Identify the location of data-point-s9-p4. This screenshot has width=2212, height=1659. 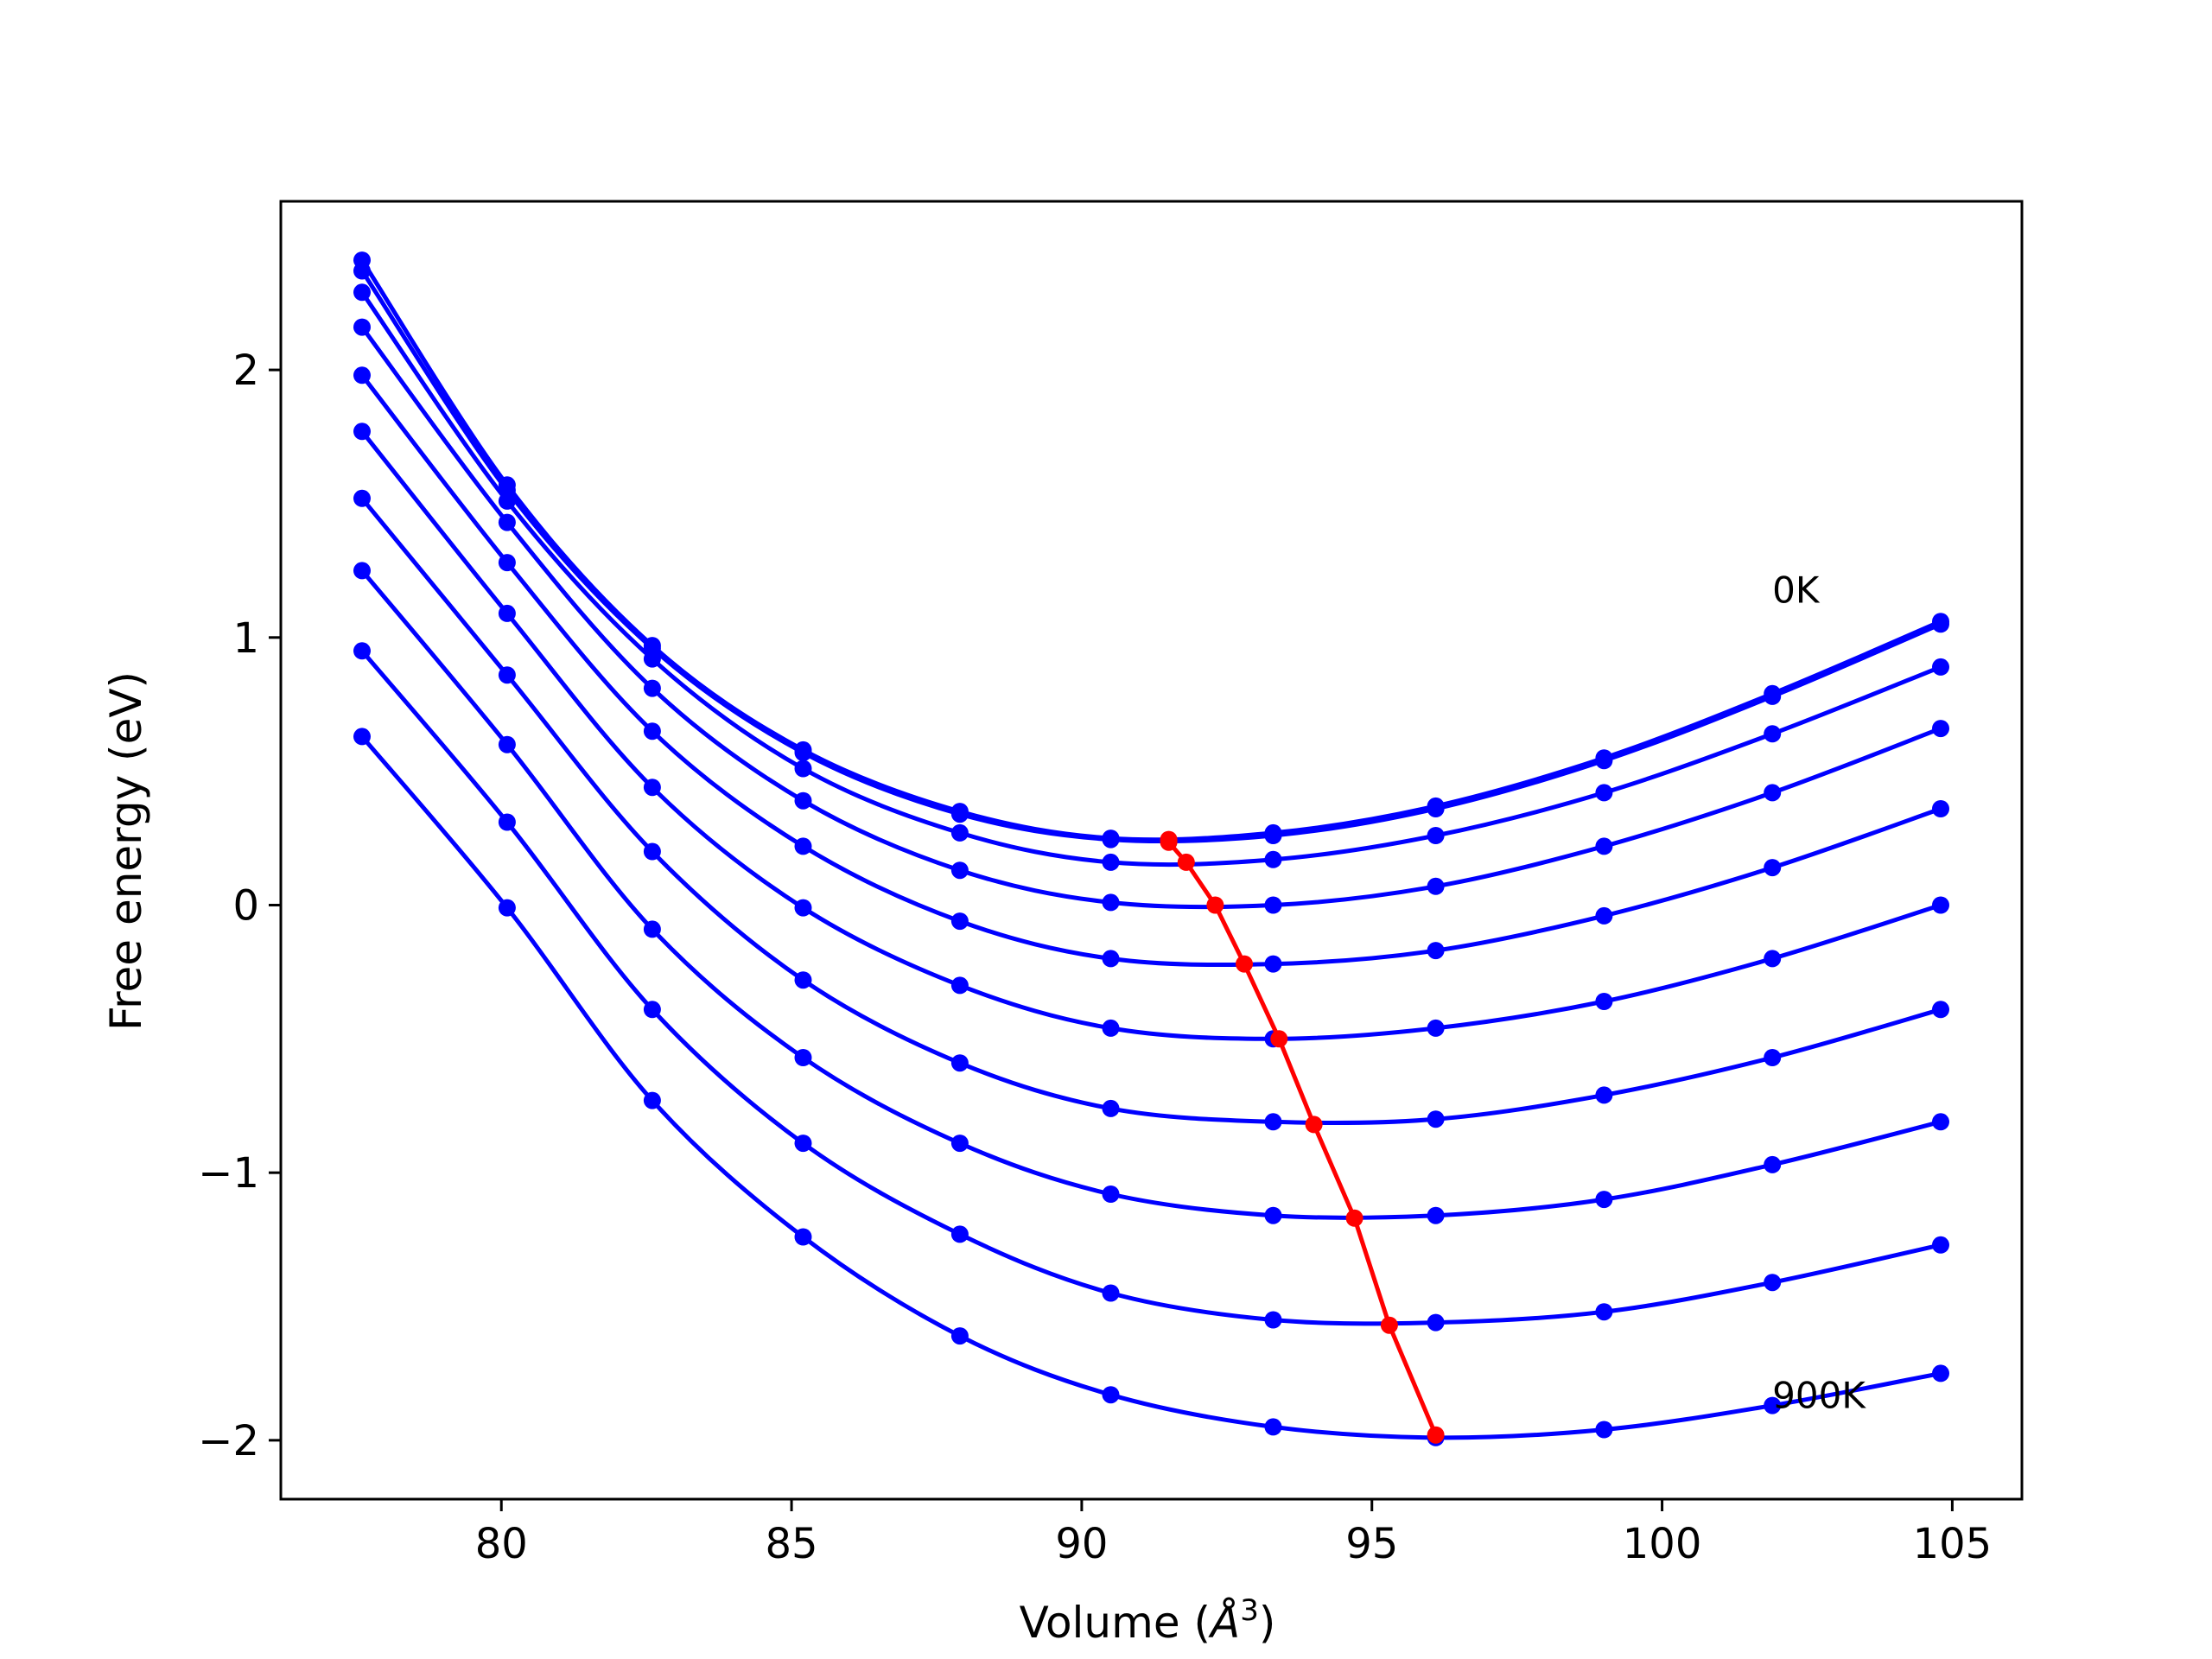
(959, 1336).